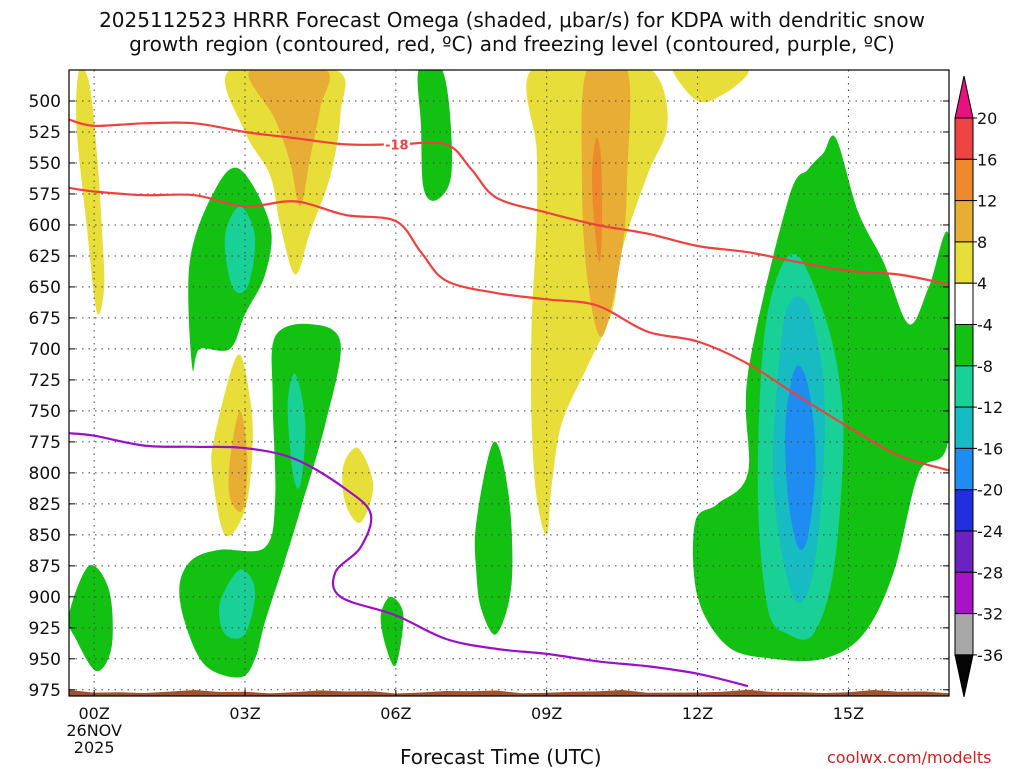 The height and width of the screenshot is (769, 1024). I want to click on ytick-label-700: 700, so click(45, 350).